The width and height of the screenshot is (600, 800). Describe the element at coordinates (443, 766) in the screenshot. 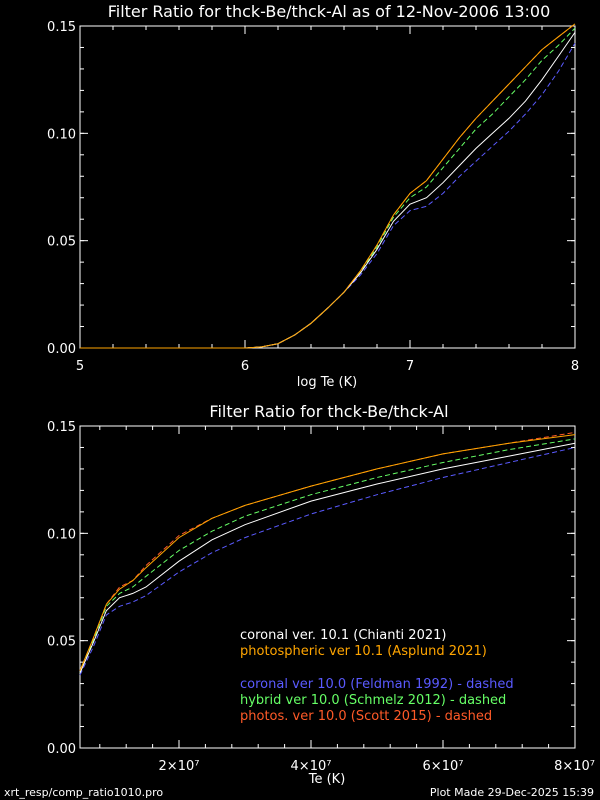

I see `x-tick-label: 6×10⁷` at that location.